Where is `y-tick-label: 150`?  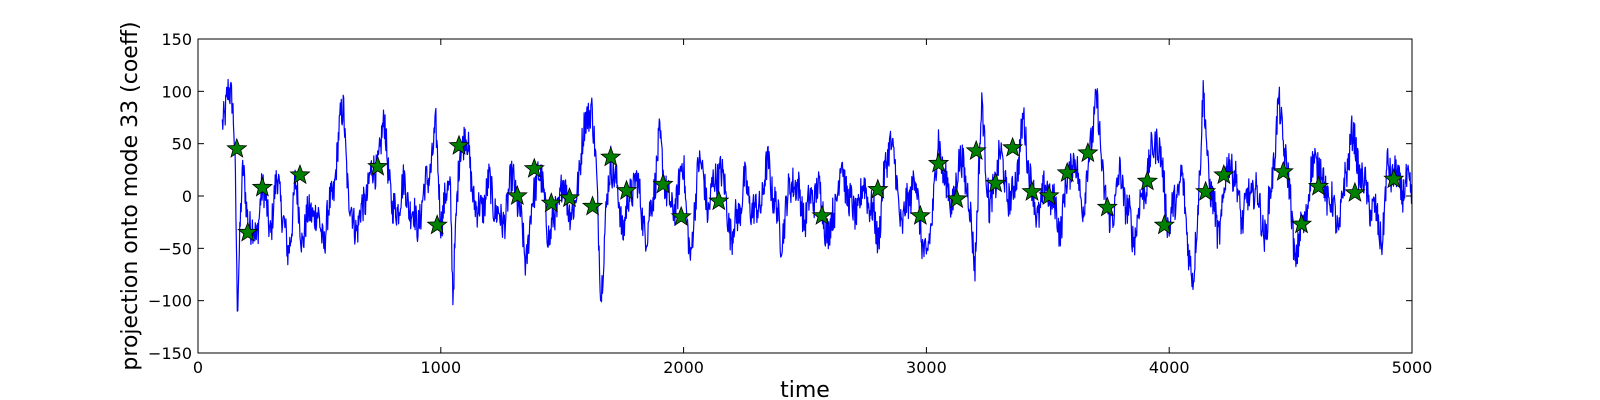 y-tick-label: 150 is located at coordinates (176, 39).